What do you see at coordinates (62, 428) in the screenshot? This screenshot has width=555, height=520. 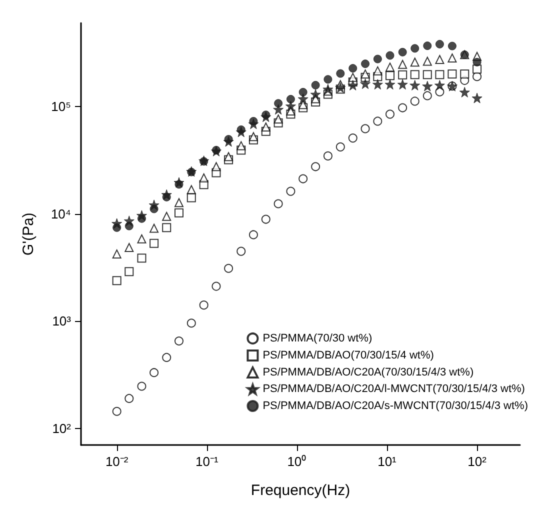 I see `y-tick-label: 10²` at bounding box center [62, 428].